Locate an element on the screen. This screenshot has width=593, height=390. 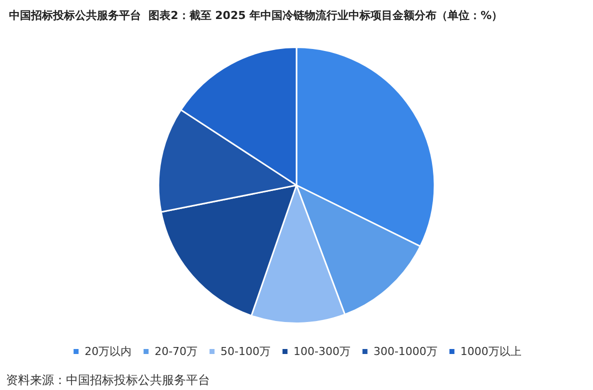
legend-label: 100-300万 is located at coordinates (322, 351).